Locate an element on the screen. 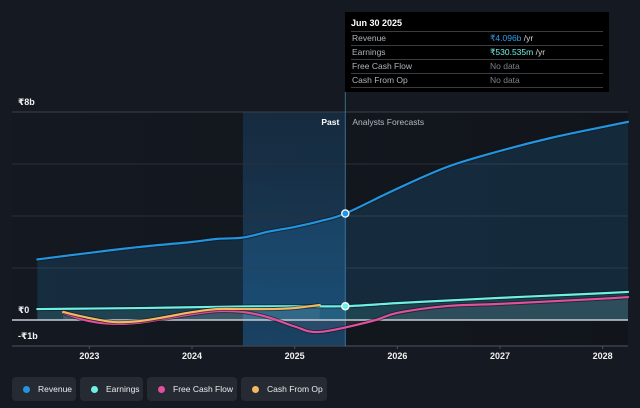  tooltip-label: Earnings is located at coordinates (369, 52).